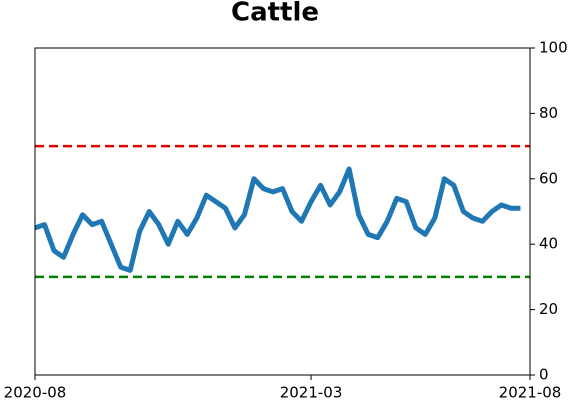 This screenshot has width=571, height=406. I want to click on x-tick-label: 2021-08, so click(530, 393).